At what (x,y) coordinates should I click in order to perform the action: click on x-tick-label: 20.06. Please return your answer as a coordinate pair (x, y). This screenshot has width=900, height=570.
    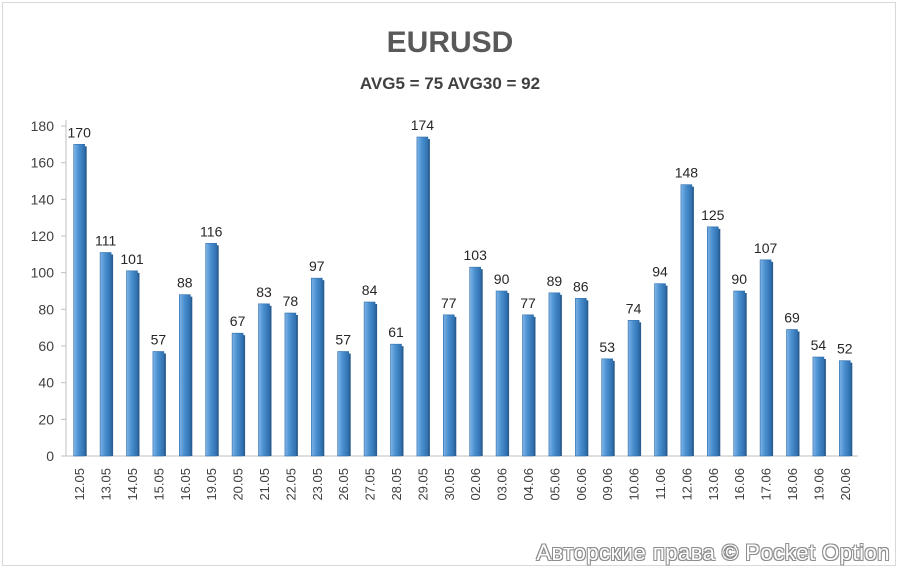
    Looking at the image, I should click on (845, 484).